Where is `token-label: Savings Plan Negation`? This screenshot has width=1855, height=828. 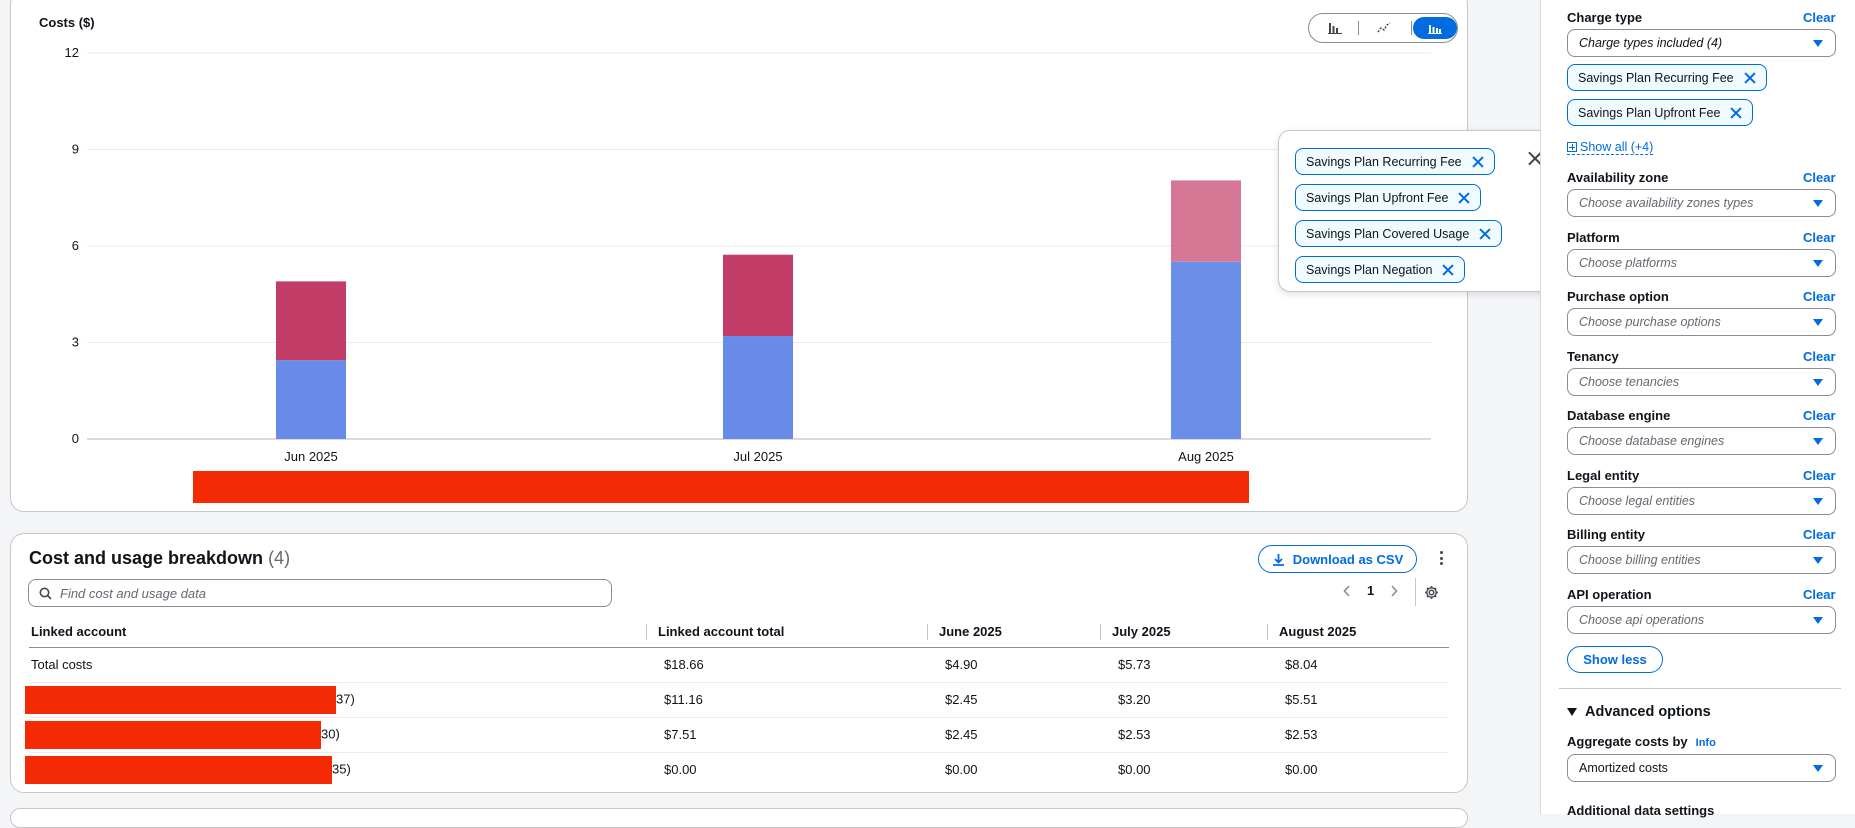 token-label: Savings Plan Negation is located at coordinates (1369, 269).